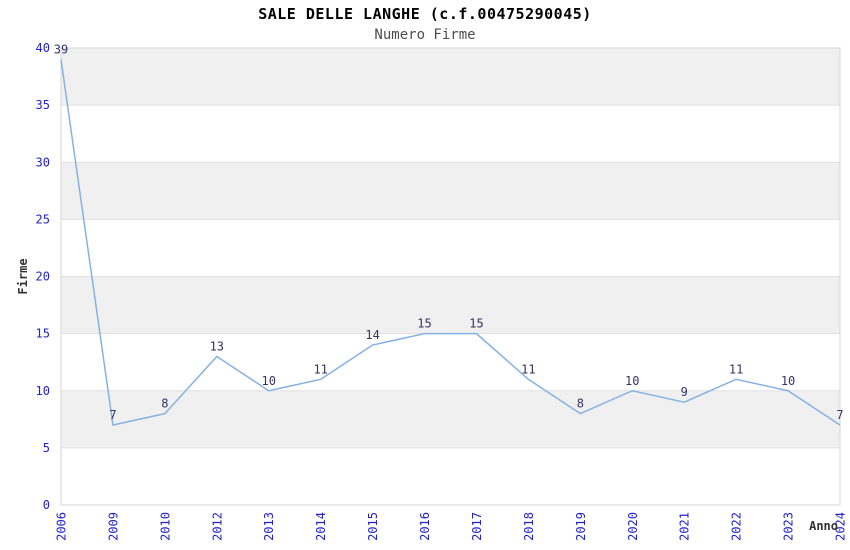  Describe the element at coordinates (113, 526) in the screenshot. I see `x-tick-label: 2009` at that location.